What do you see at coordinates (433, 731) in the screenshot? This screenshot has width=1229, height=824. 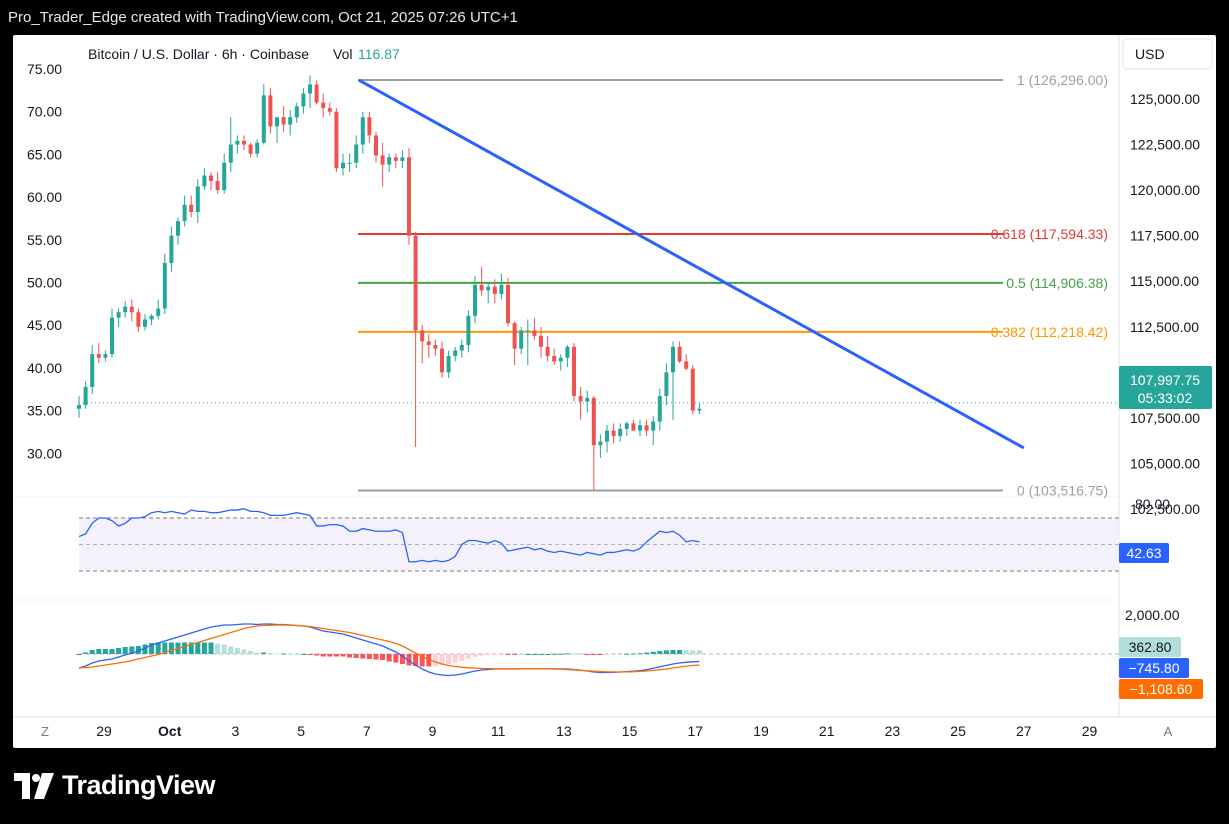 I see `time-tick-label: 9` at bounding box center [433, 731].